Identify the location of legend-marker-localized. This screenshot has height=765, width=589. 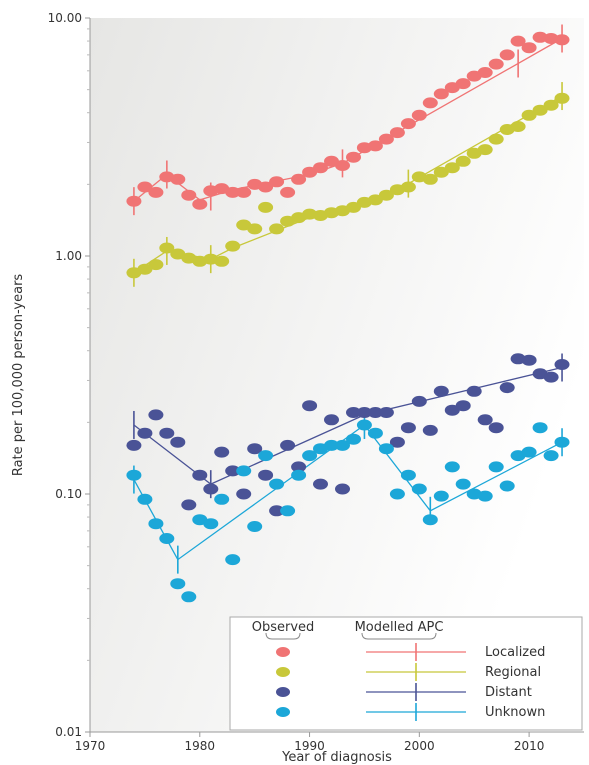
(283, 652).